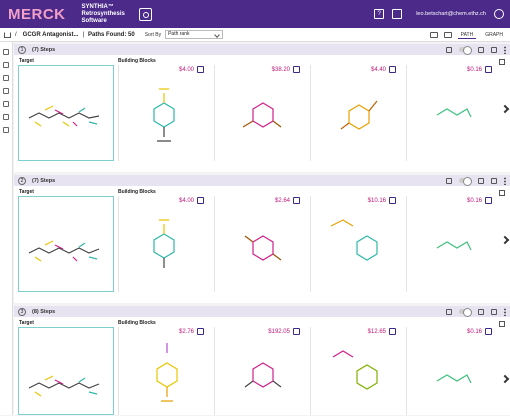  I want to click on building-block-card: $38.20, so click(262, 113).